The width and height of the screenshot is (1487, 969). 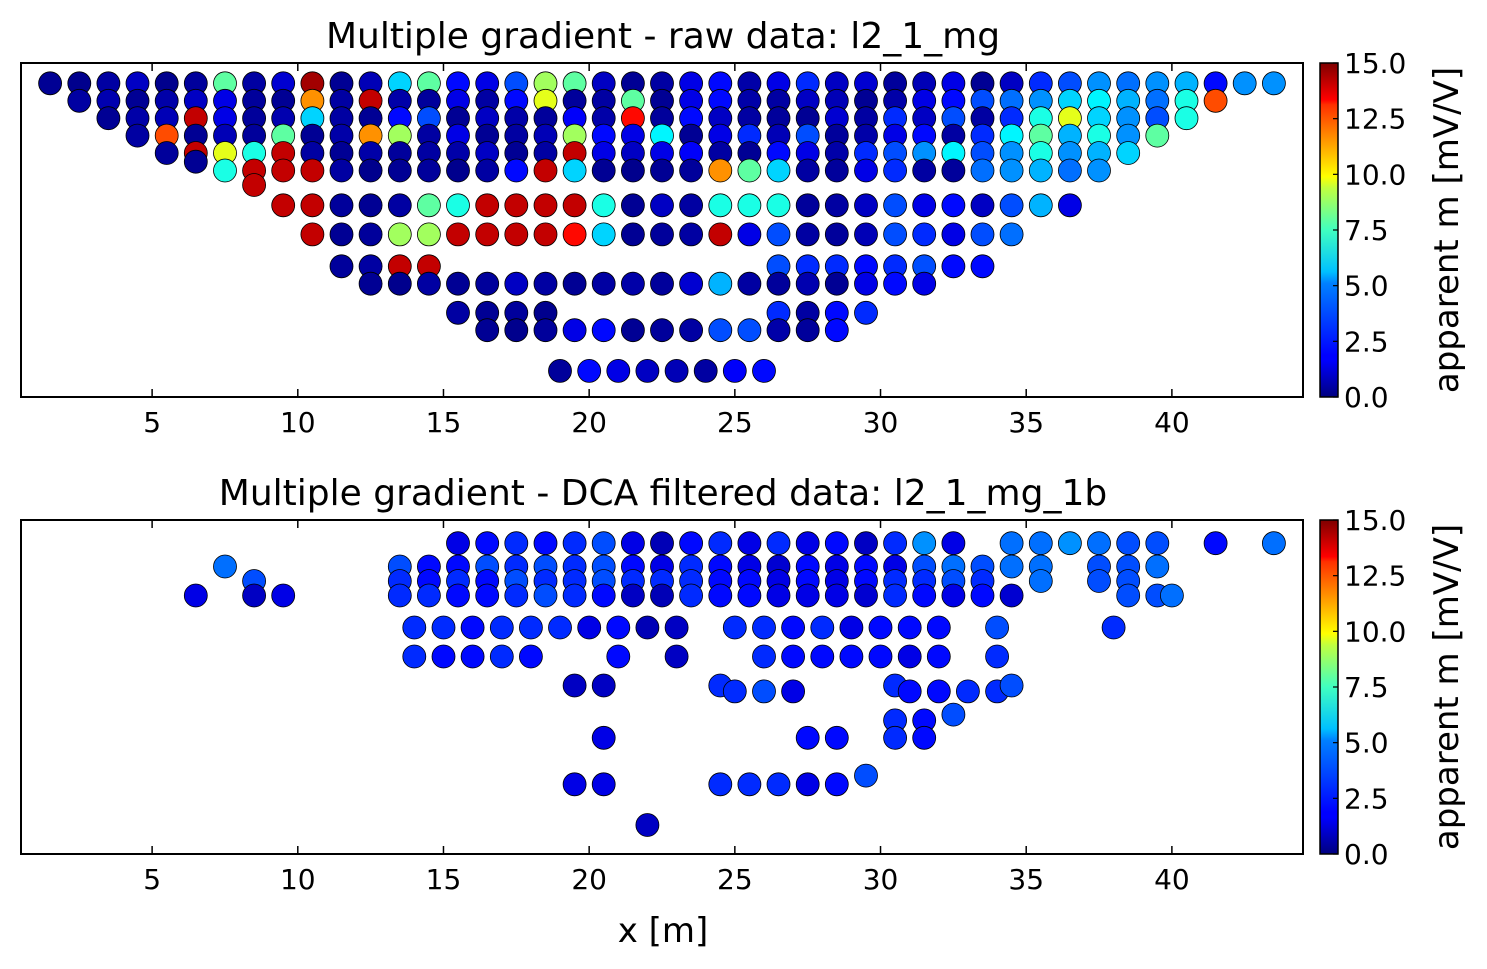 I want to click on colorbar-tick-label: 10.0, so click(x=1375, y=631).